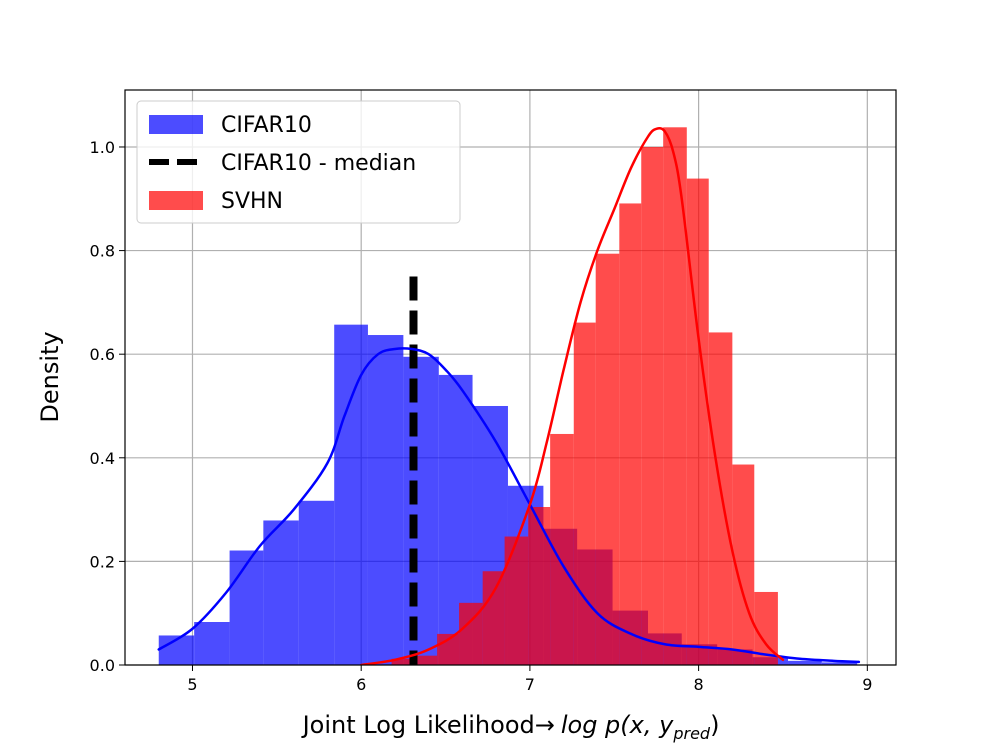 The width and height of the screenshot is (996, 747). Describe the element at coordinates (691, 733) in the screenshot. I see `x-axis-label-subscript: pred` at that location.